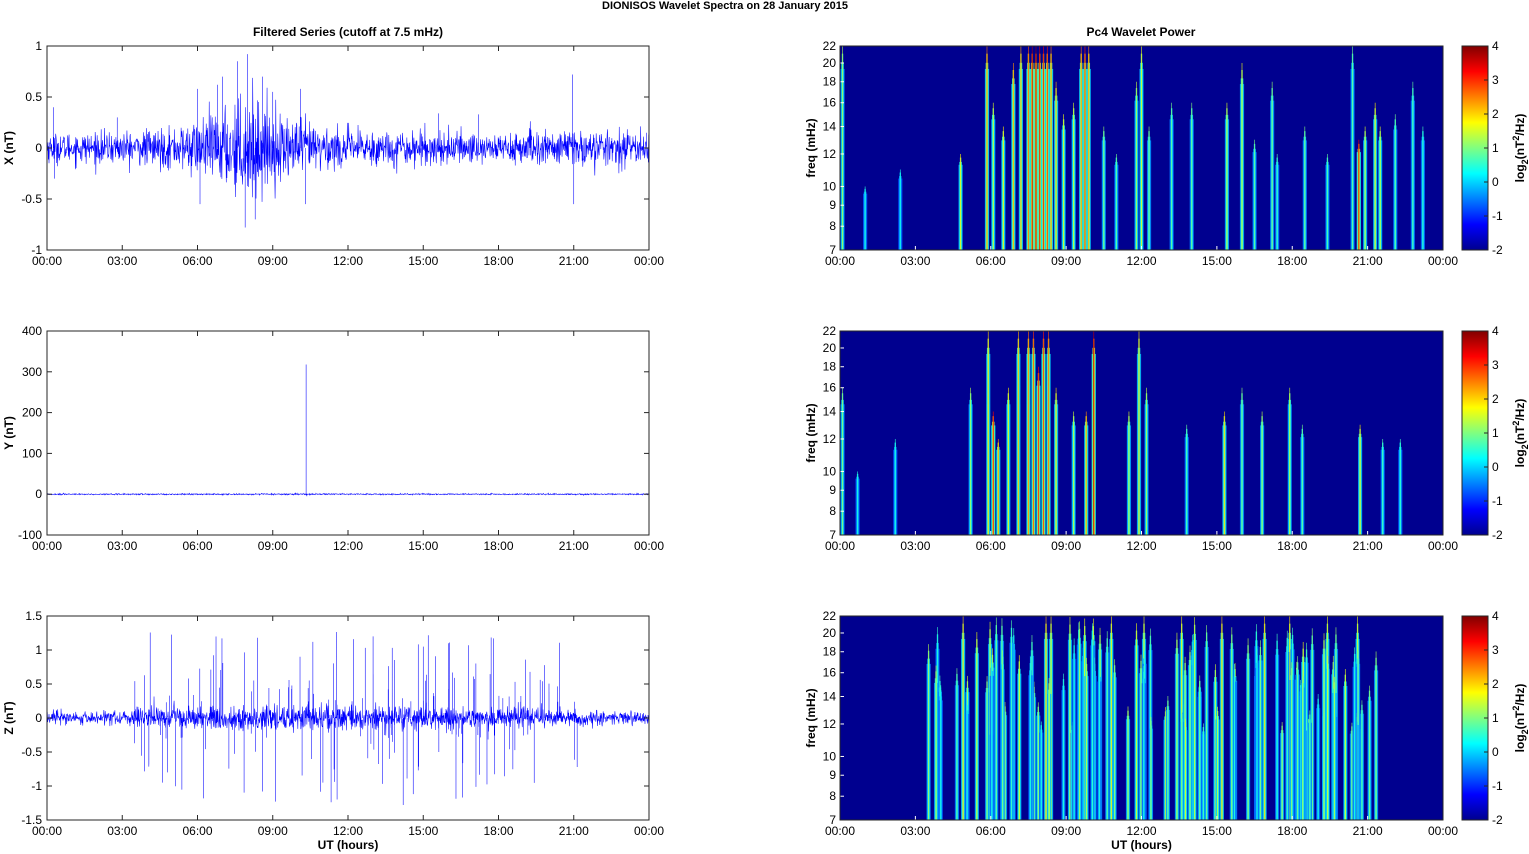  Describe the element at coordinates (830, 331) in the screenshot. I see `y-tick-label: 22` at that location.